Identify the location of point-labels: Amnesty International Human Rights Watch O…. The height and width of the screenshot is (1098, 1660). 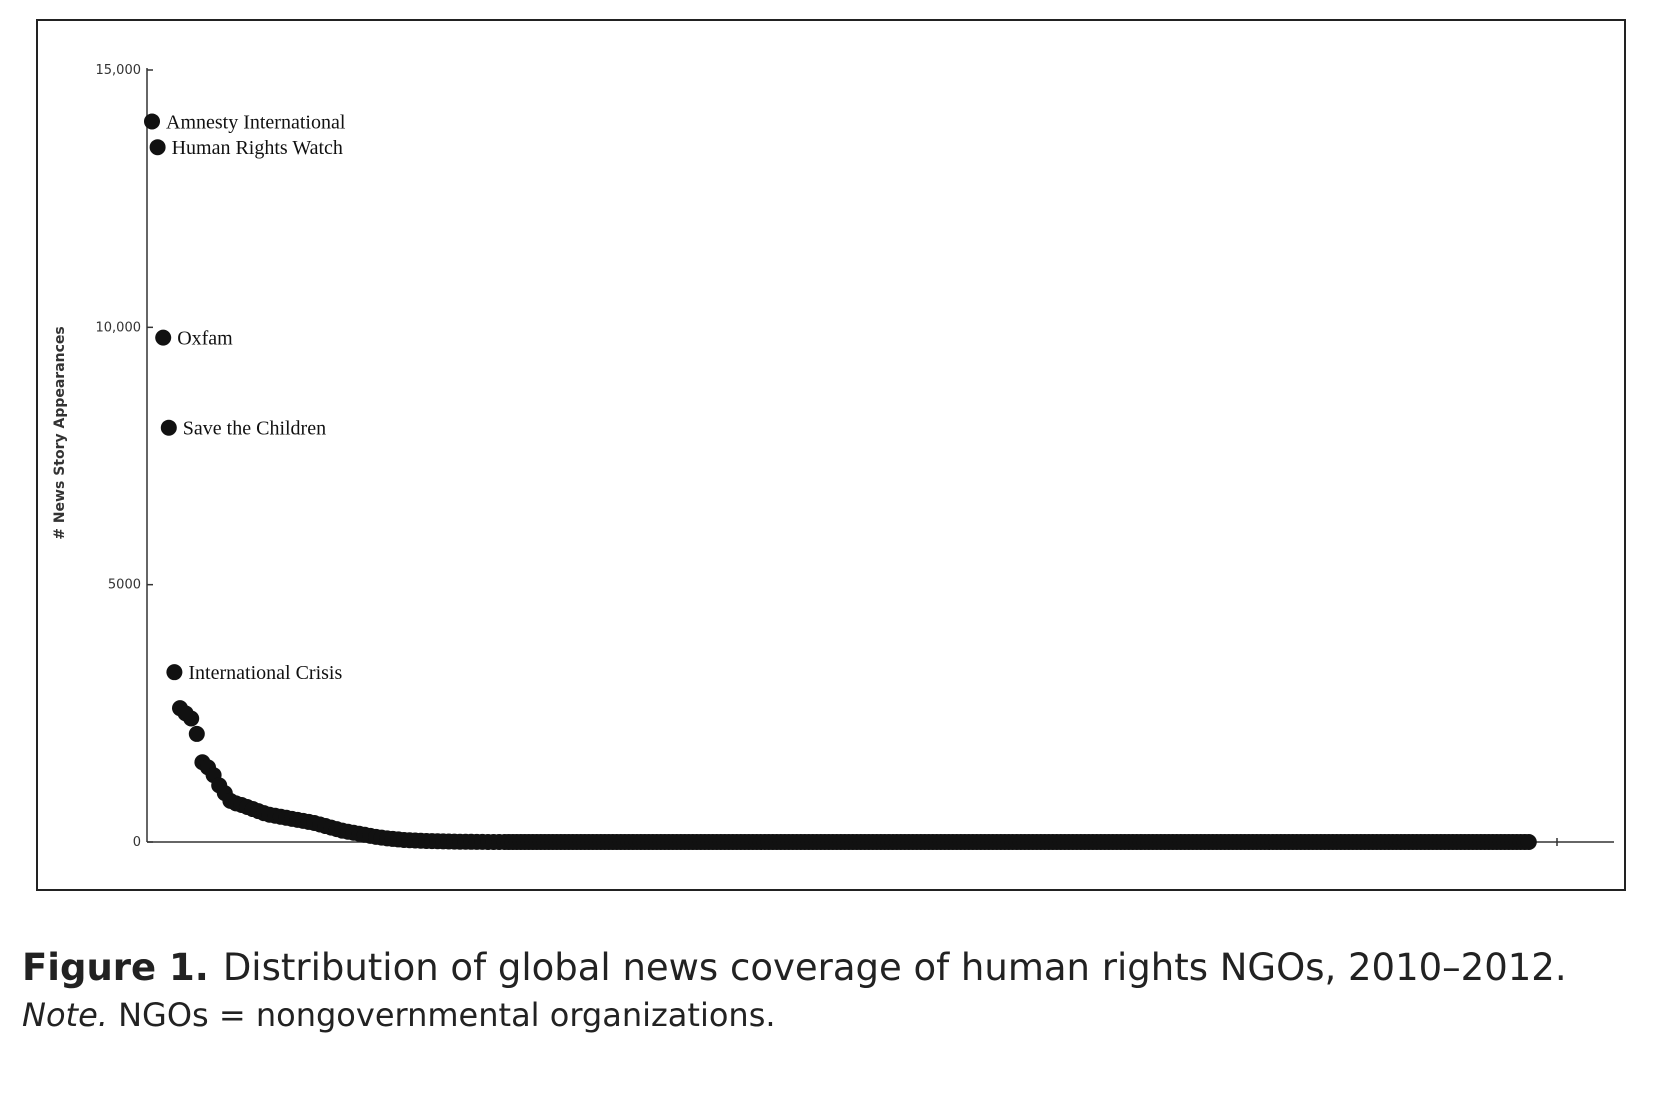
(256, 397).